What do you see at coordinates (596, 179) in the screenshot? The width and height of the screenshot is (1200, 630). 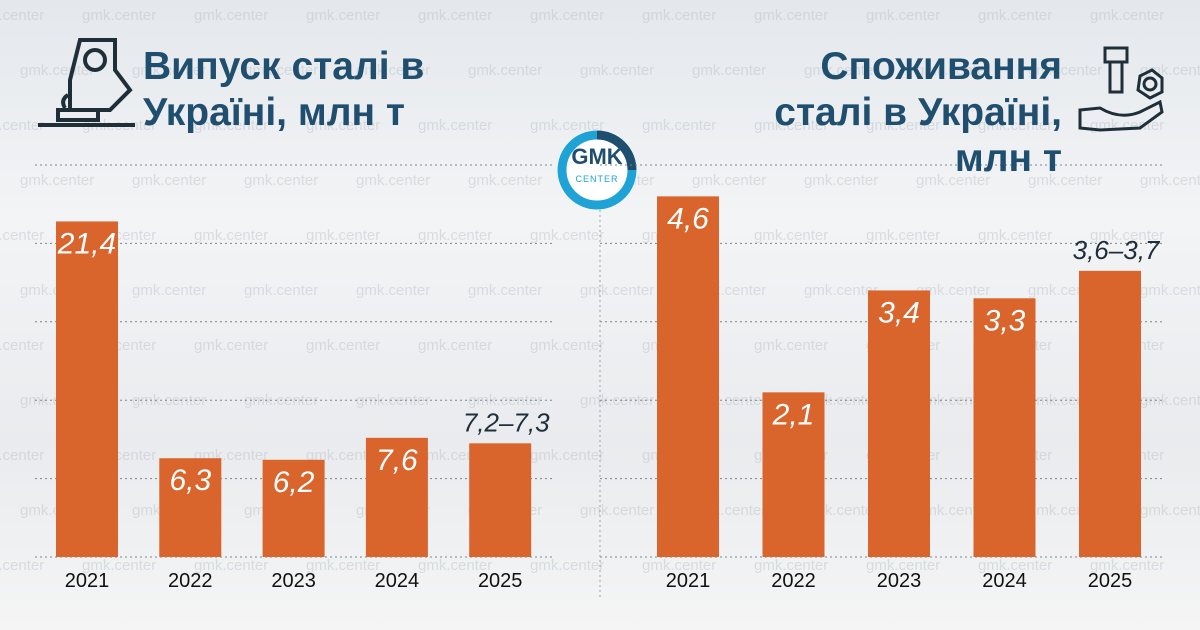 I see `logo-subtext: CENTER` at bounding box center [596, 179].